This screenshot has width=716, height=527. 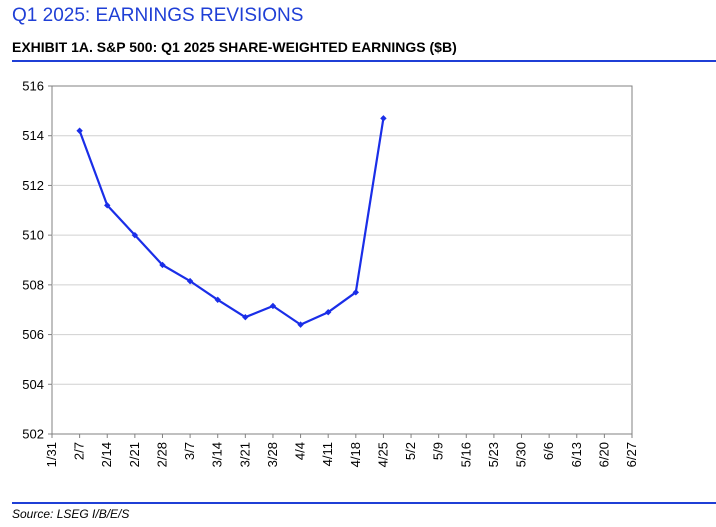 I want to click on y-tick-label: 506, so click(x=33, y=334).